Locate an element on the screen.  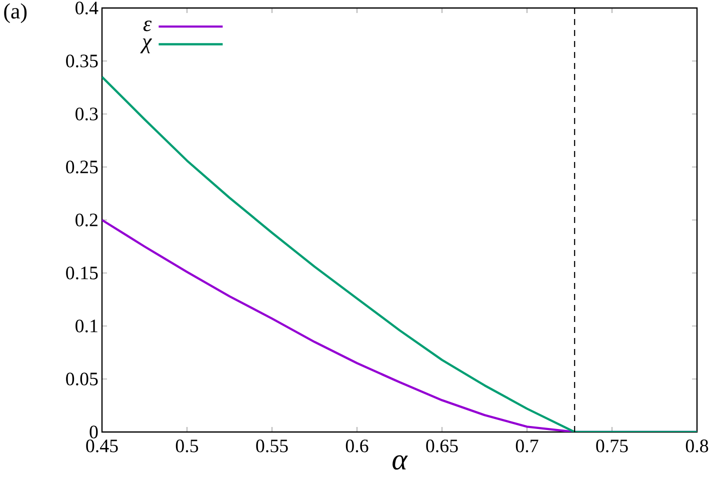
x-tick-label: 0.75 is located at coordinates (612, 446).